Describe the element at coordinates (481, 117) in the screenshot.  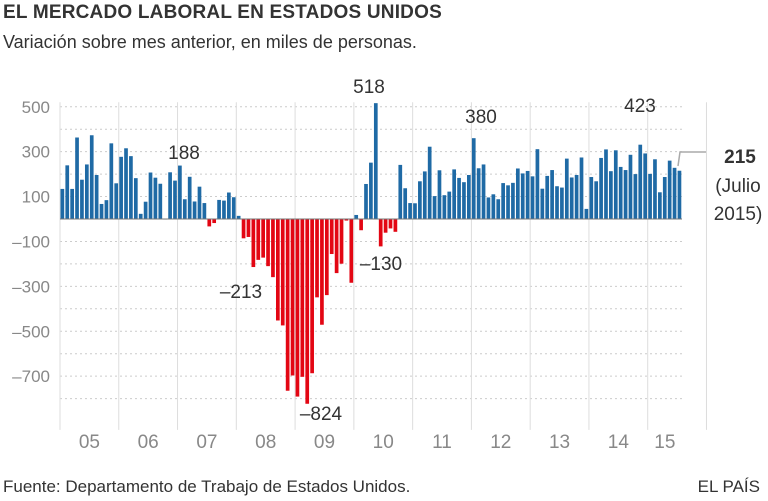
I see `data-label: 380` at that location.